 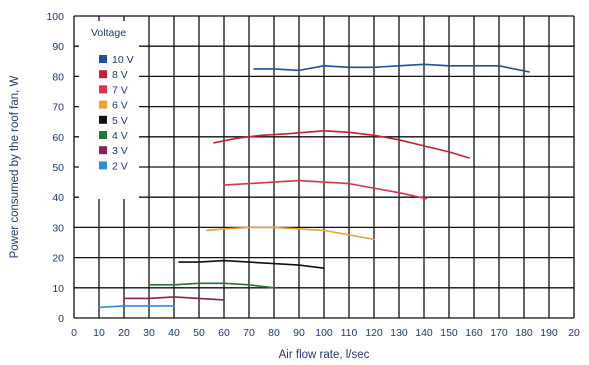 What do you see at coordinates (58, 47) in the screenshot?
I see `y-tick-label: 90` at bounding box center [58, 47].